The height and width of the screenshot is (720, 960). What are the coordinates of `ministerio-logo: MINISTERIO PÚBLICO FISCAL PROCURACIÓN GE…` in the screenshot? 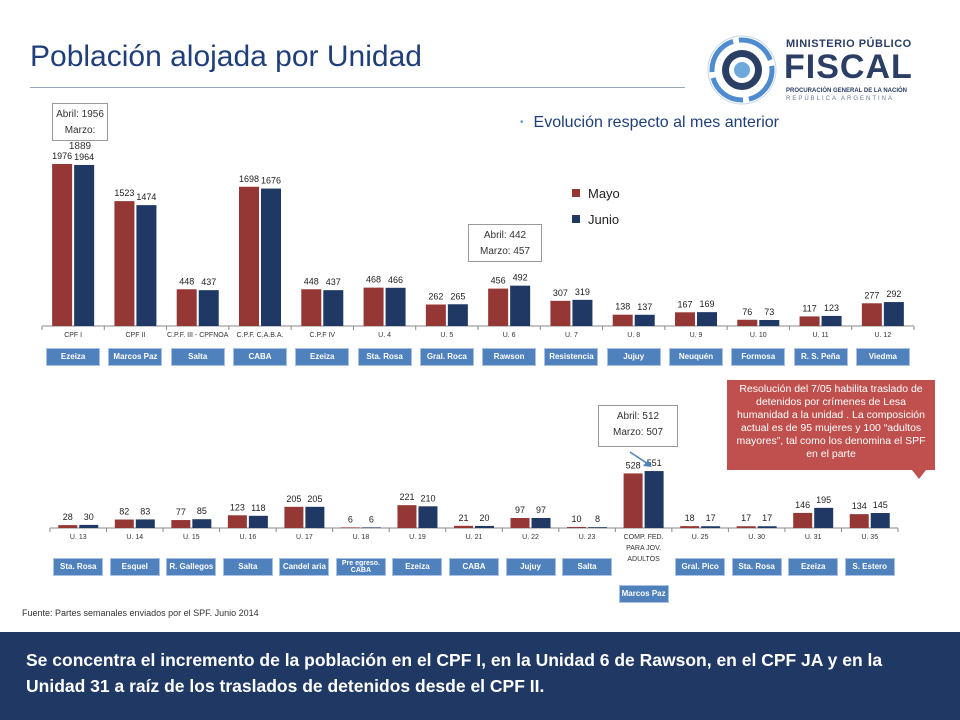 It's located at (821, 72).